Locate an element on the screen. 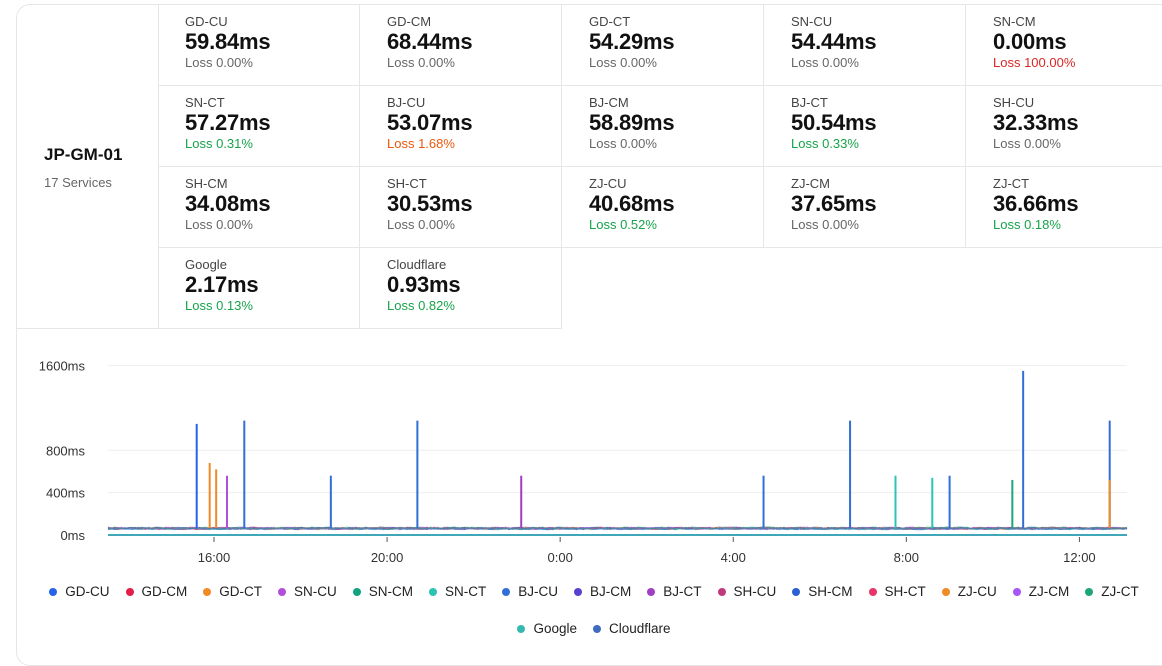 This screenshot has height=666, width=1162. legend-label: SN-CM is located at coordinates (390, 591).